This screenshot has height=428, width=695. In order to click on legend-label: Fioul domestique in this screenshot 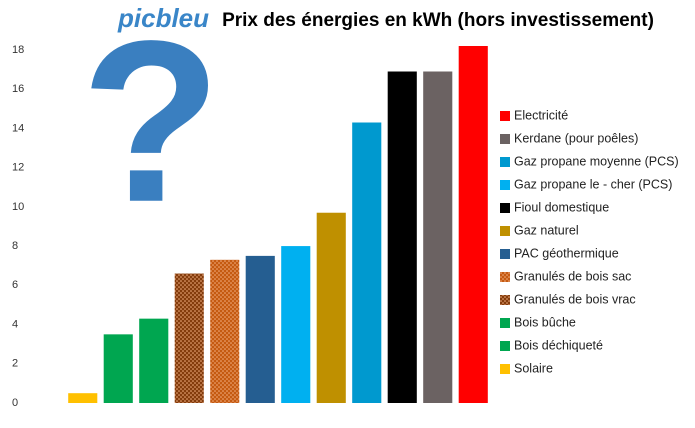, I will do `click(561, 207)`.